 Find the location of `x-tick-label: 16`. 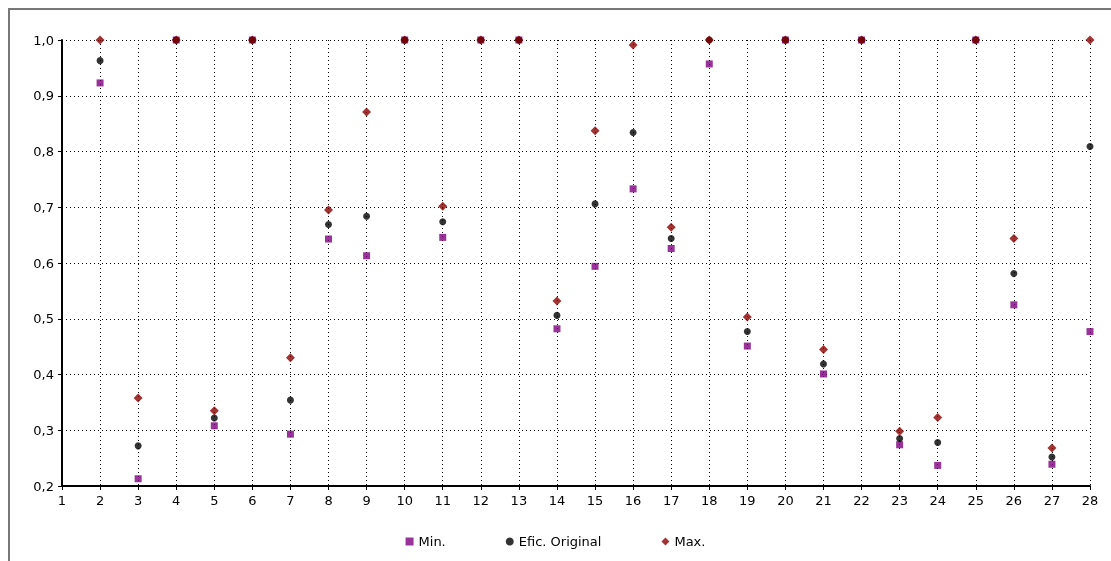

x-tick-label: 16 is located at coordinates (633, 500).